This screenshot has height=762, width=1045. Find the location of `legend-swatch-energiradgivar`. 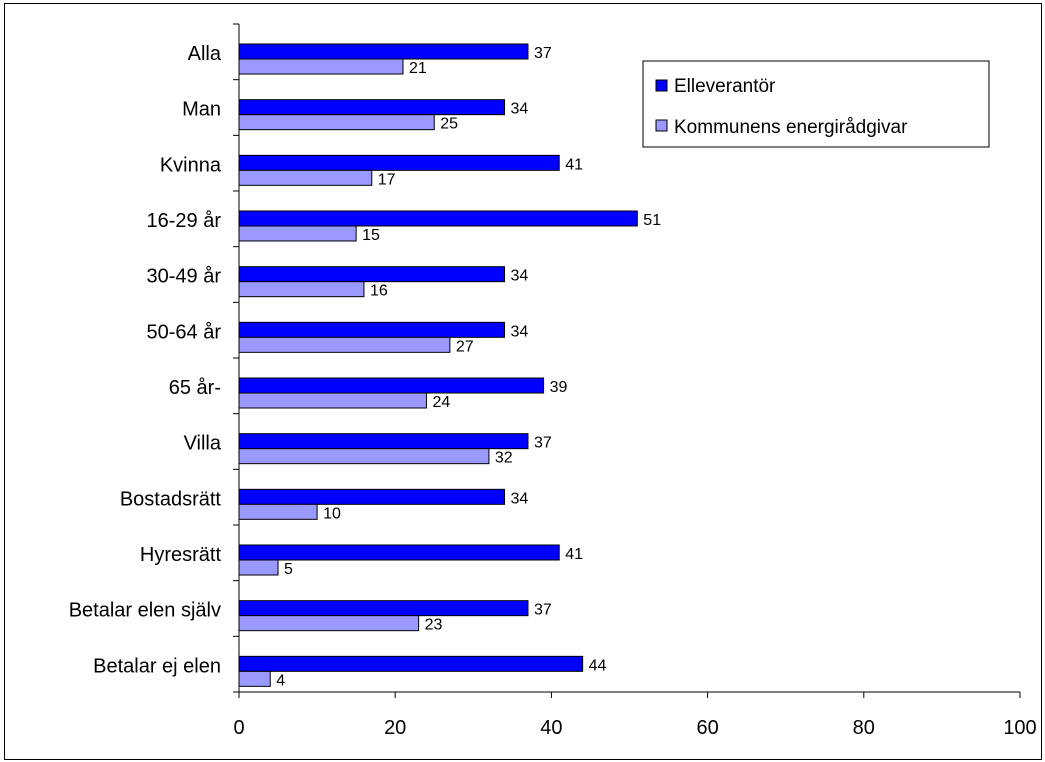

legend-swatch-energiradgivar is located at coordinates (661, 125).